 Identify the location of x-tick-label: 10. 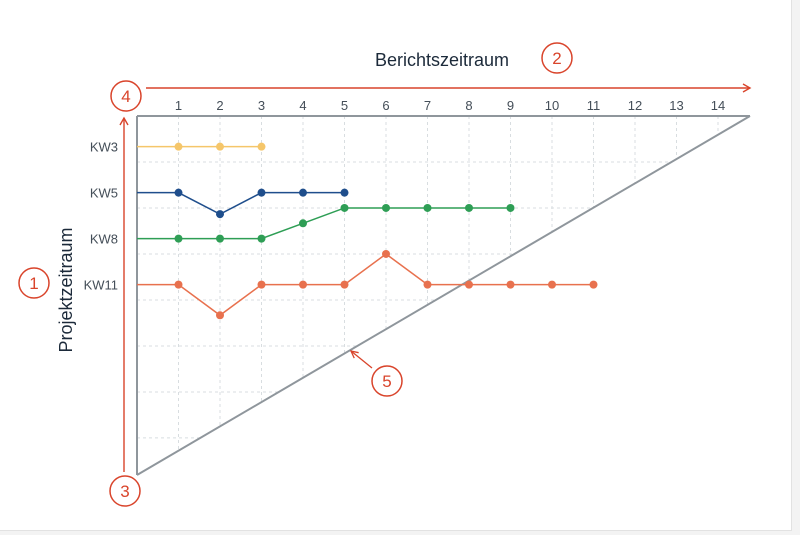
(552, 105).